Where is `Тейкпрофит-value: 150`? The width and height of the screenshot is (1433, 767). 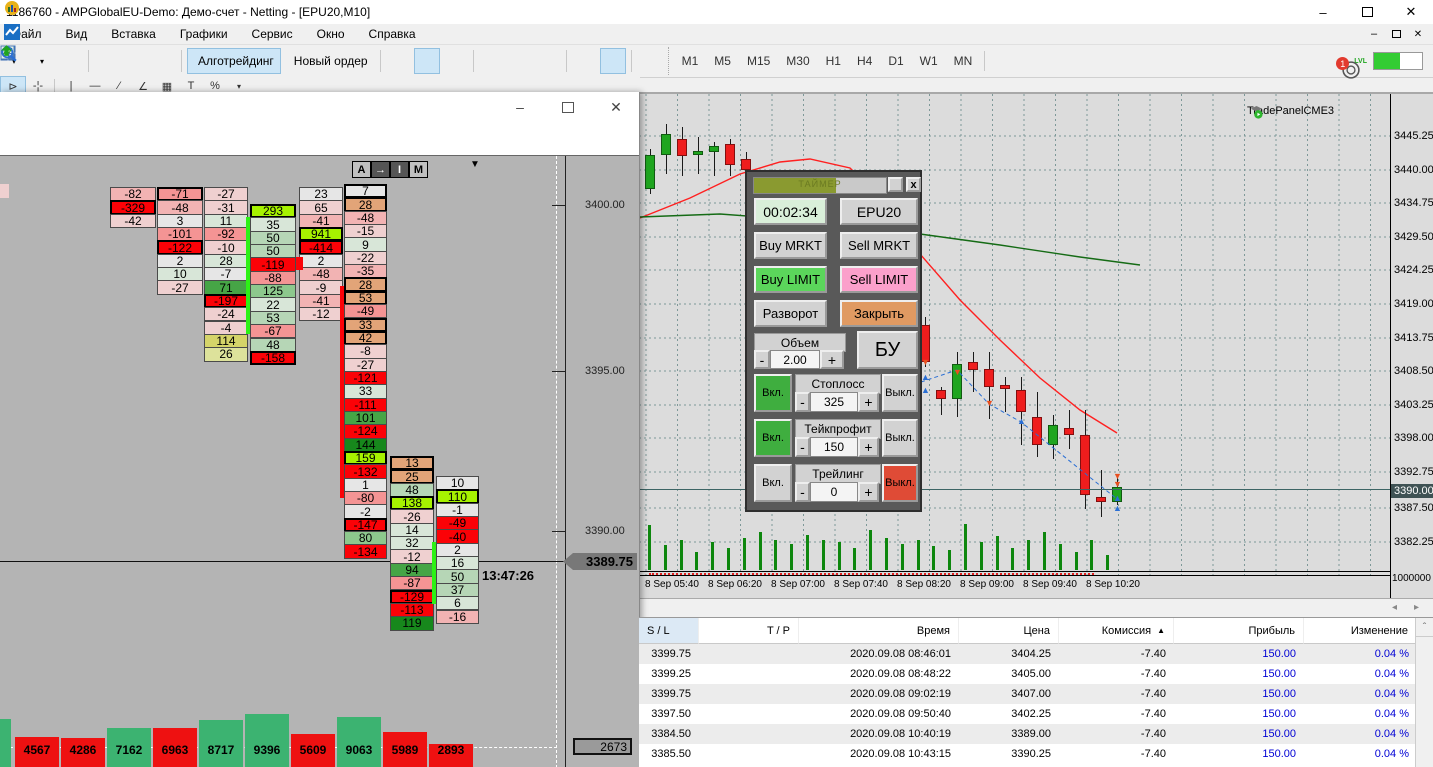 Тейкпрофит-value: 150 is located at coordinates (834, 447).